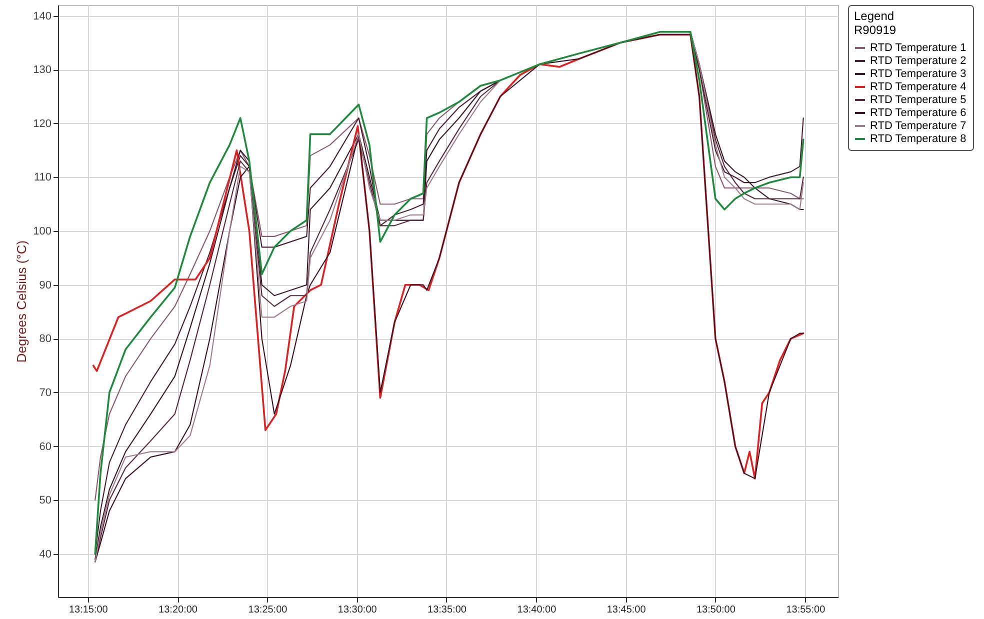  I want to click on legend-title: Legend, so click(874, 16).